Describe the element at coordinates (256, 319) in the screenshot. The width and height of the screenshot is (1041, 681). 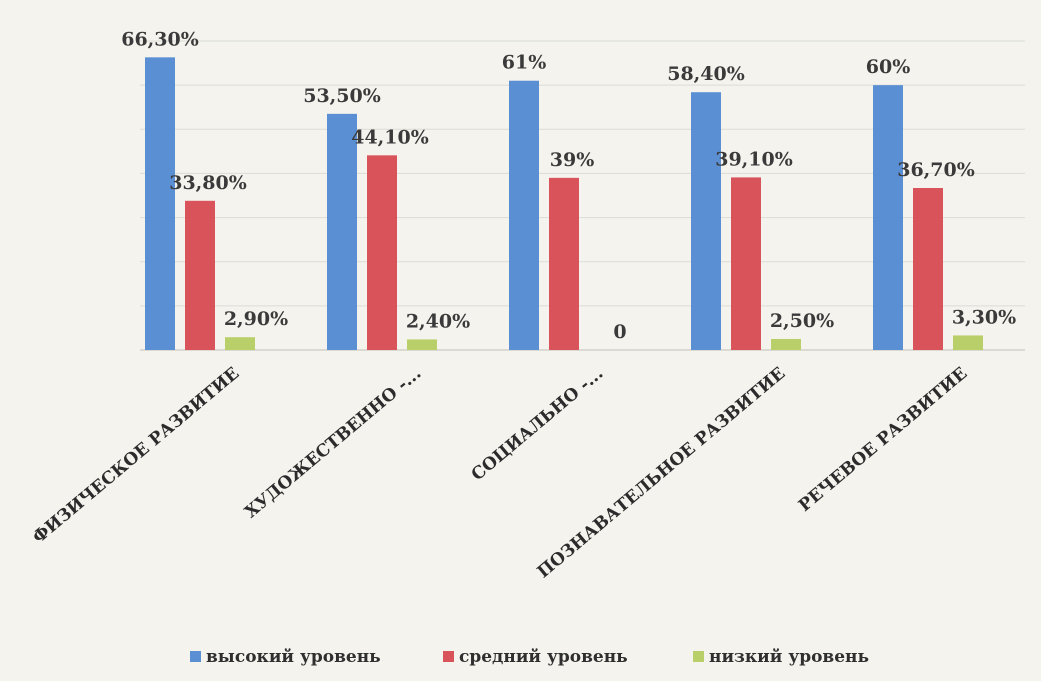
I see `data-label: 2,90%` at that location.